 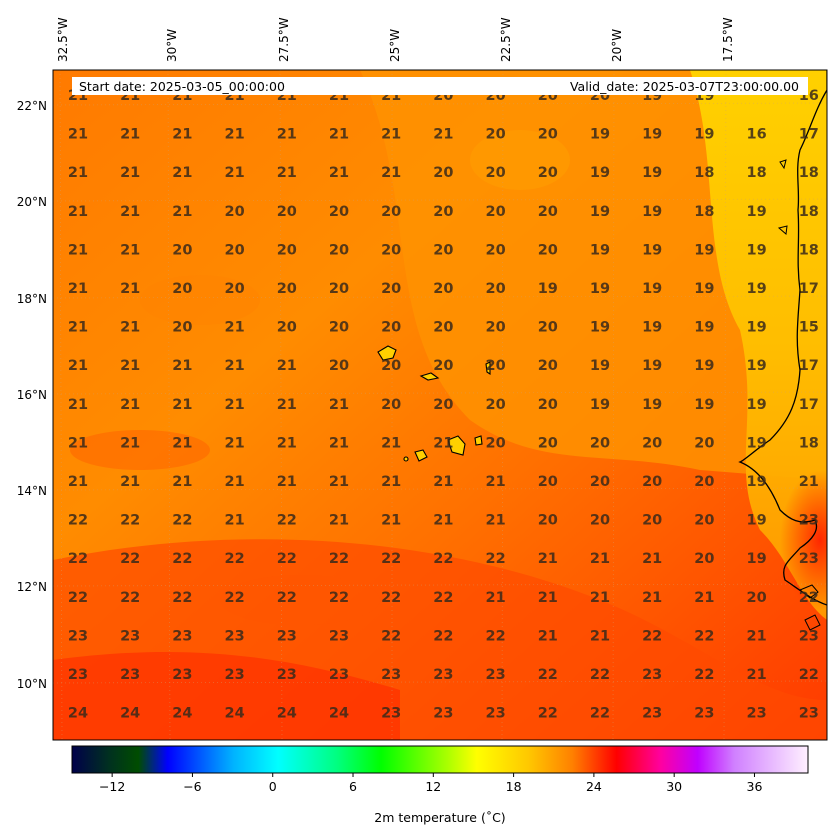 I want to click on grid-value-r9-c7: 21, so click(x=443, y=443).